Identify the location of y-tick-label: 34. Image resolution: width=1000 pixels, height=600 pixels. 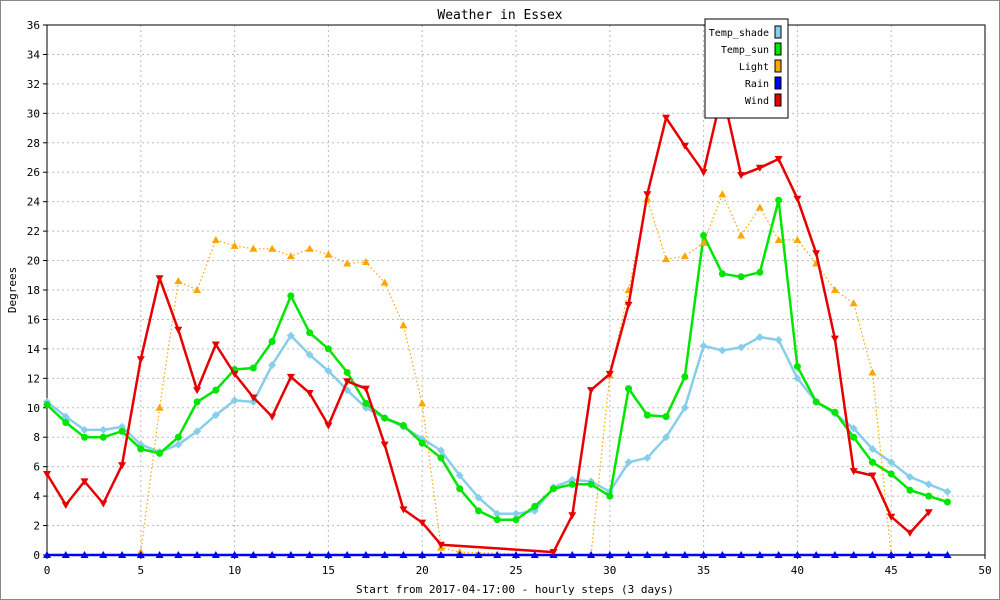
(34, 54).